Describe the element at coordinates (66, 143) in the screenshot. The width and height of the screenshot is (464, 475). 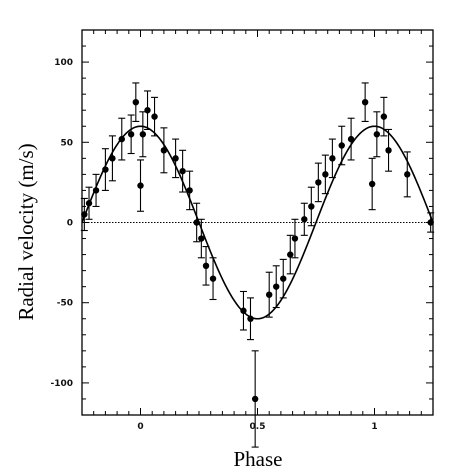
I see `y-tick-label: 50` at that location.